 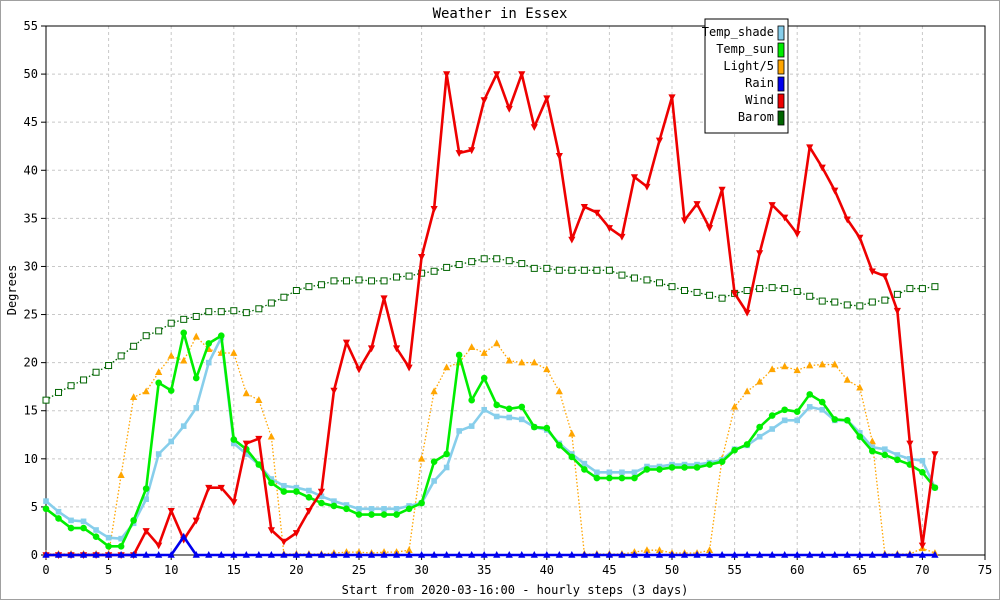 I want to click on y-tick-label: 50, so click(x=31, y=74).